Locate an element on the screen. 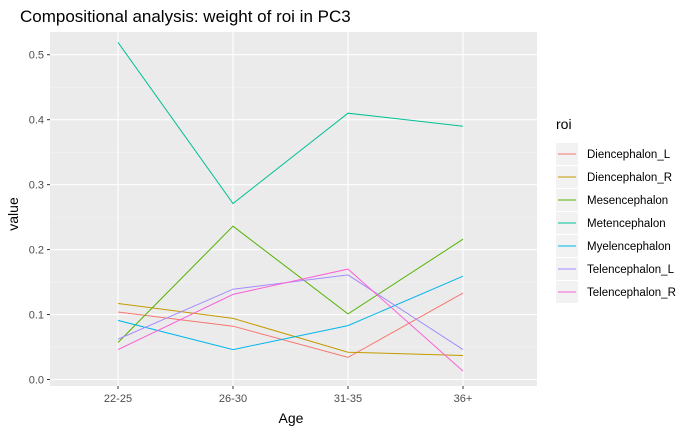  y-tick-label: 0.1 is located at coordinates (36, 316).